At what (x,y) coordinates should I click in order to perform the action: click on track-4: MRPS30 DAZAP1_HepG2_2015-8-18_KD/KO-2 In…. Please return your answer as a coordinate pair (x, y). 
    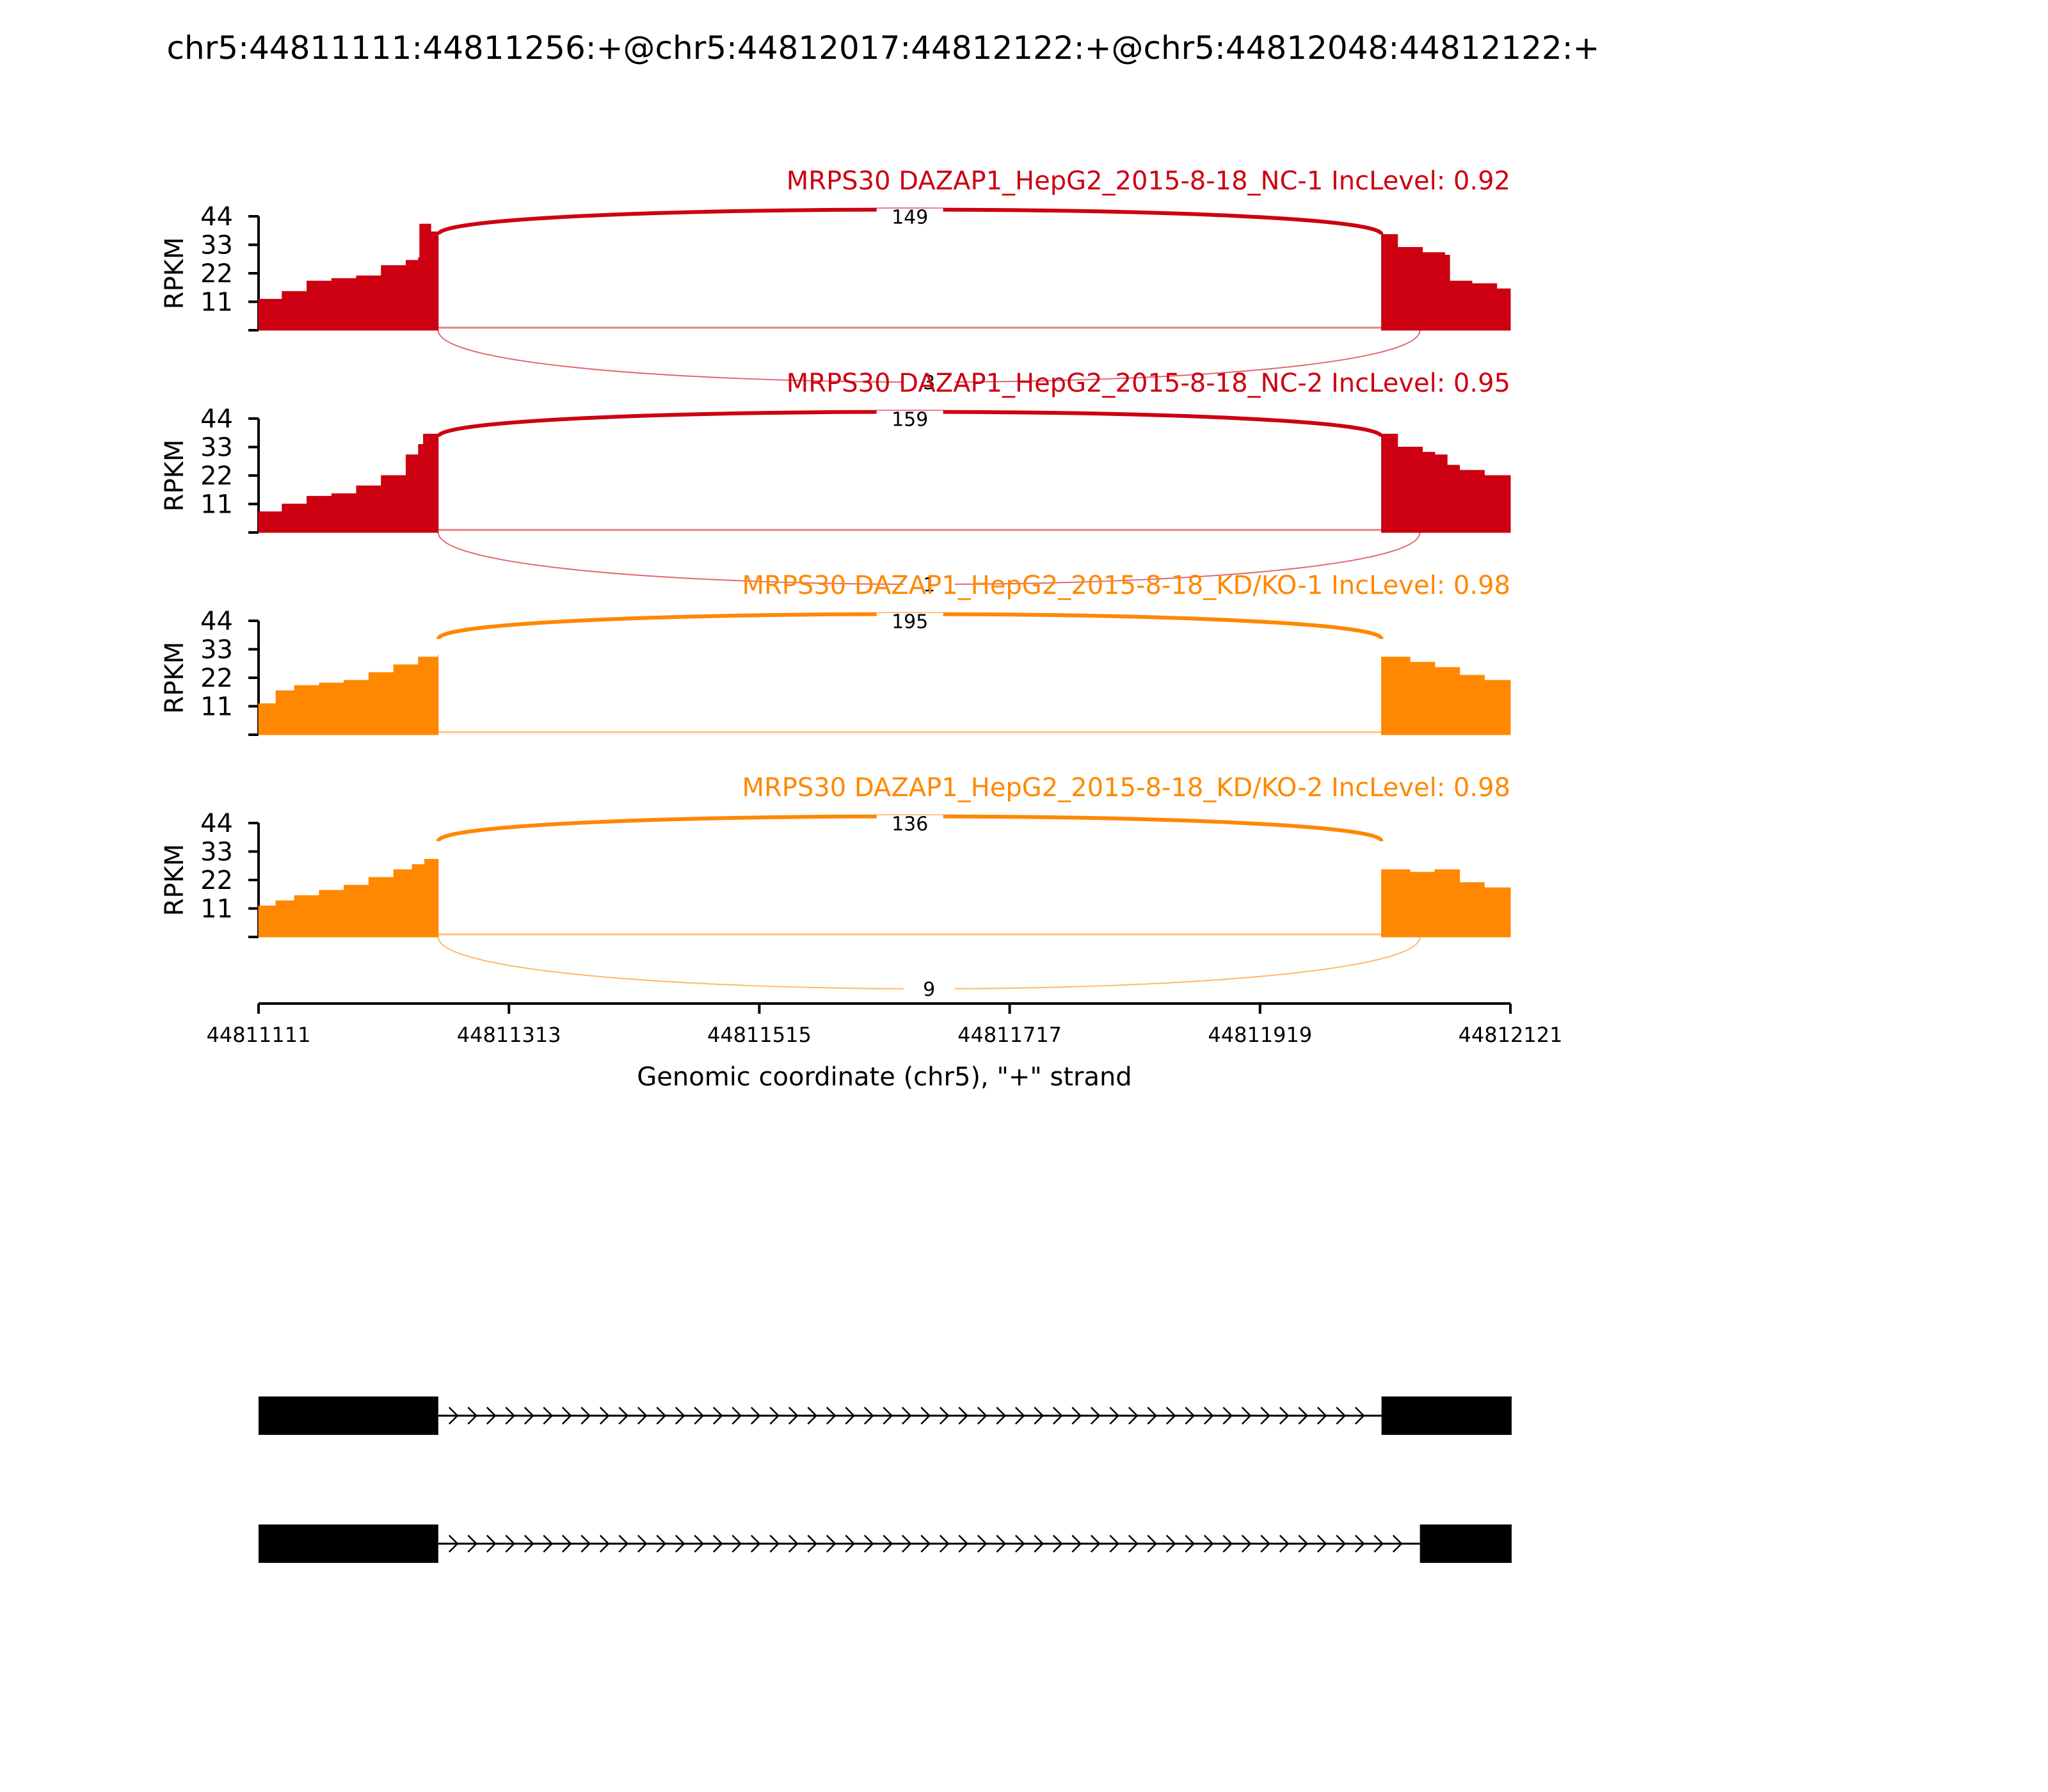
    Looking at the image, I should click on (835, 887).